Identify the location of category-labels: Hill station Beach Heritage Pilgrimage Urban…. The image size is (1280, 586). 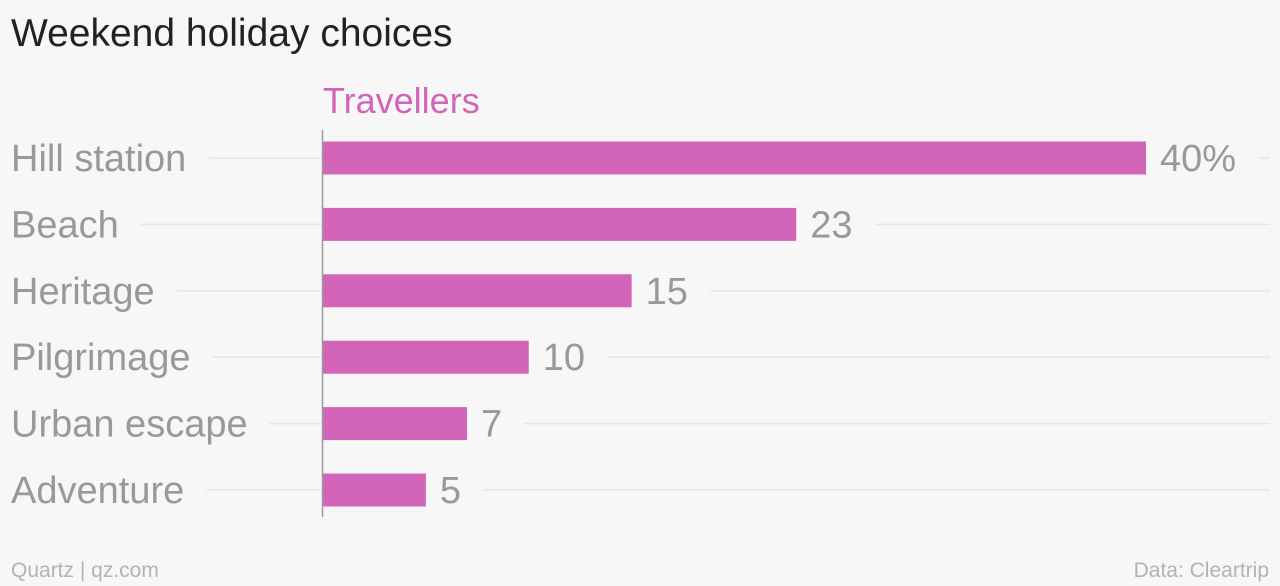
(129, 325).